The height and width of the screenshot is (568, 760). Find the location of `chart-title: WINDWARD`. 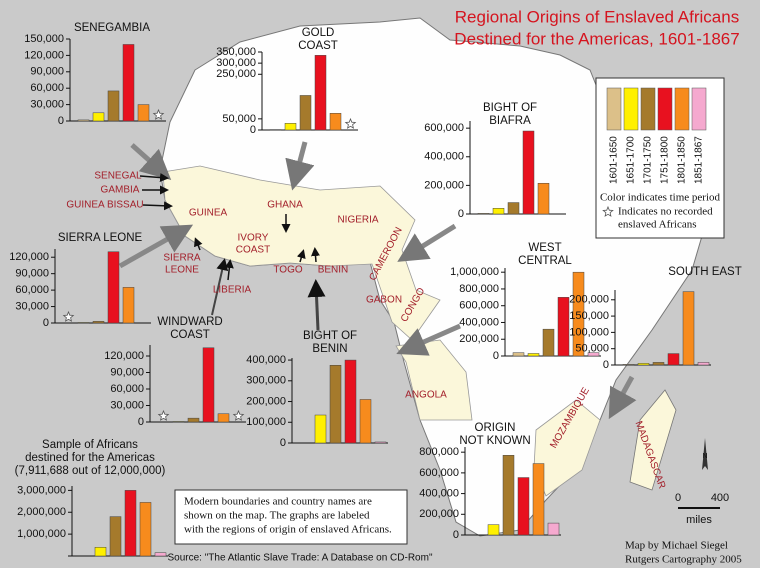

chart-title: WINDWARD is located at coordinates (189, 322).